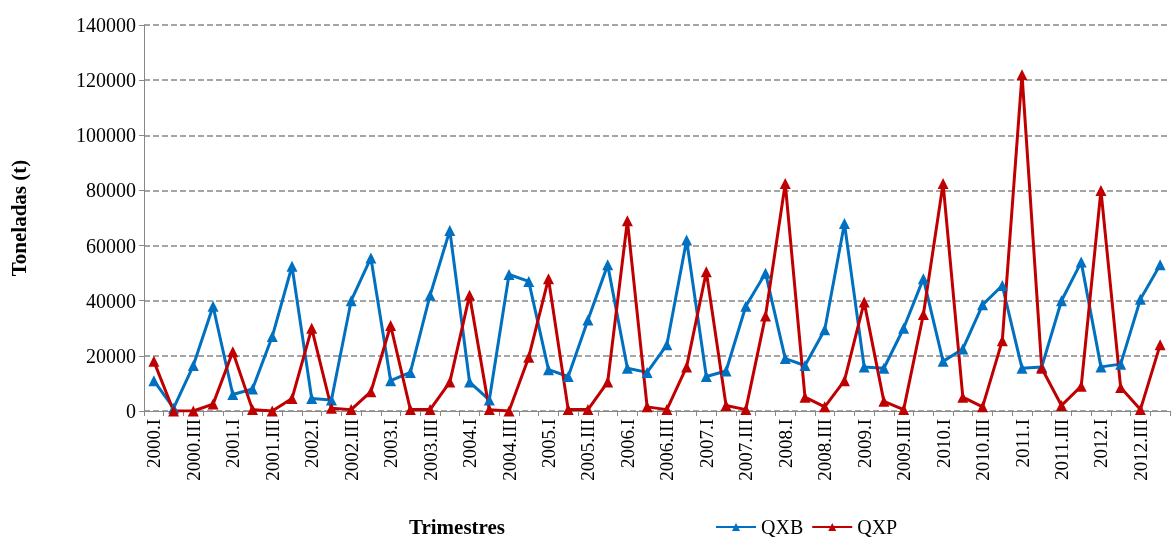  What do you see at coordinates (18, 218) in the screenshot?
I see `y-axis-title: Toneladas (t)` at bounding box center [18, 218].